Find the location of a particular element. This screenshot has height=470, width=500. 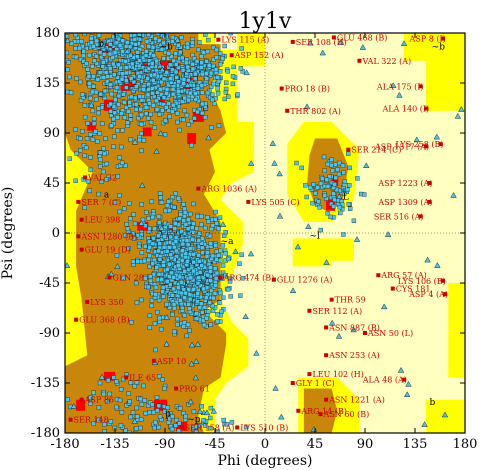

outlier-label: CYS 181 is located at coordinates (413, 289).